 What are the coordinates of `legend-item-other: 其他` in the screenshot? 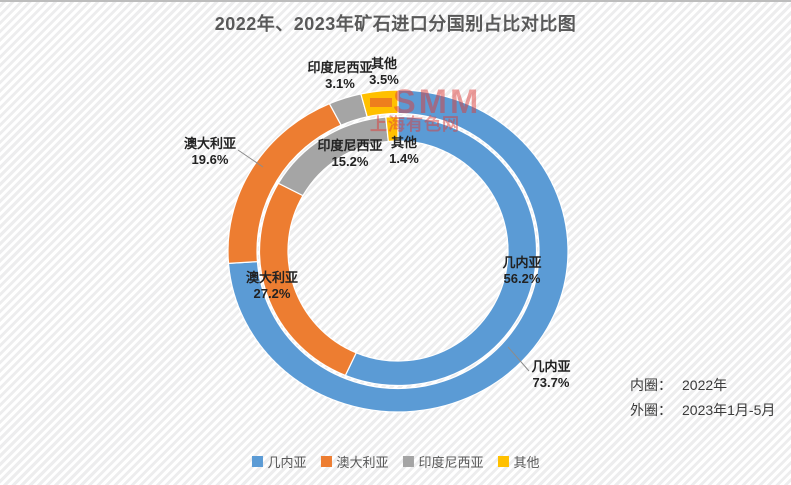 It's located at (518, 461).